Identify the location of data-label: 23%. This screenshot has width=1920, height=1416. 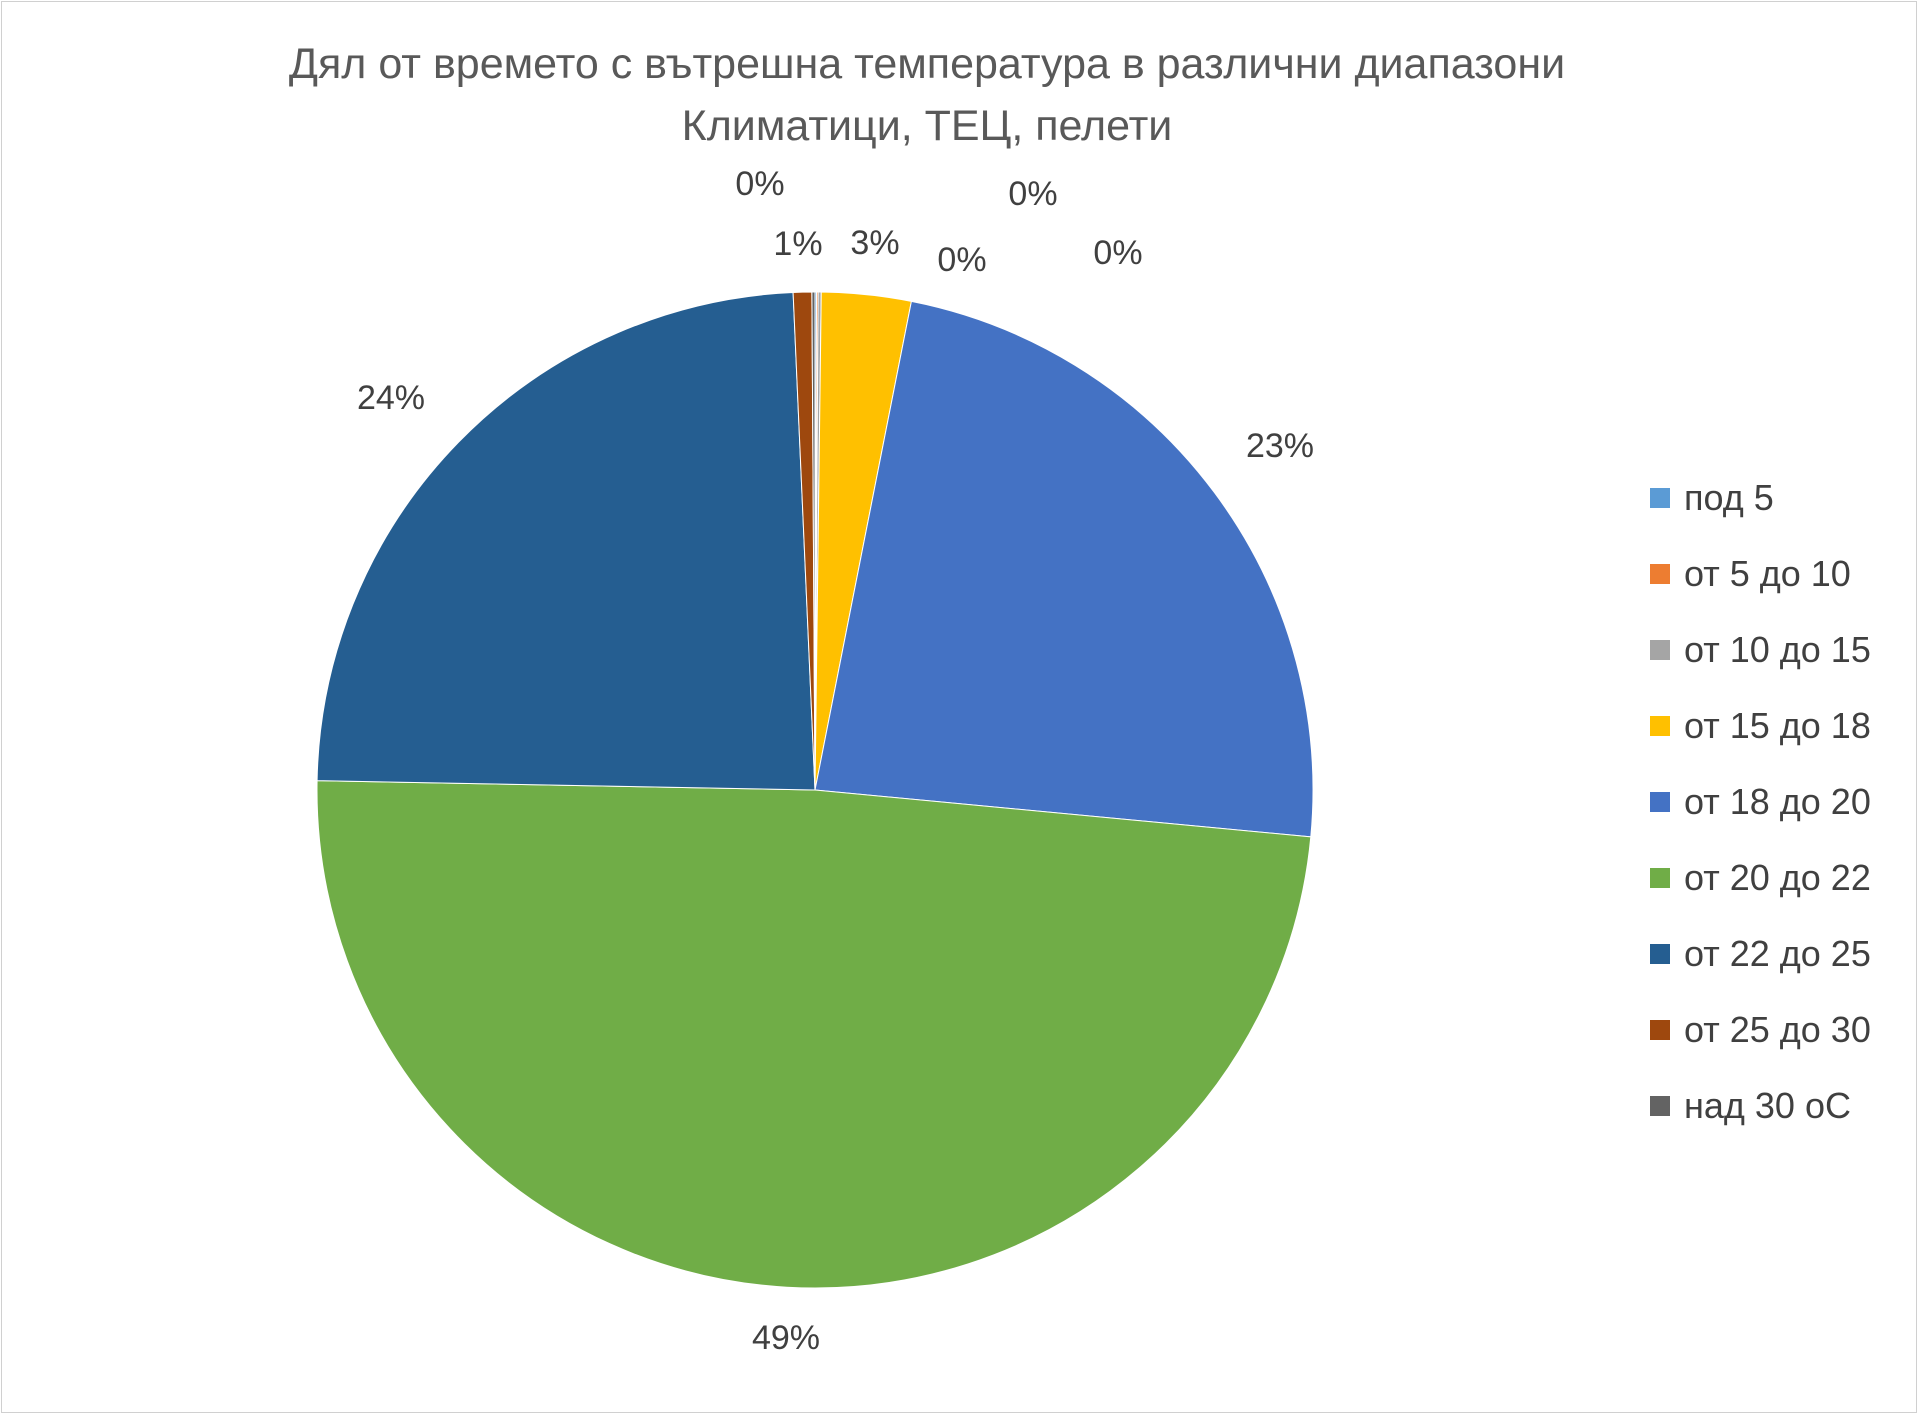
(1280, 446).